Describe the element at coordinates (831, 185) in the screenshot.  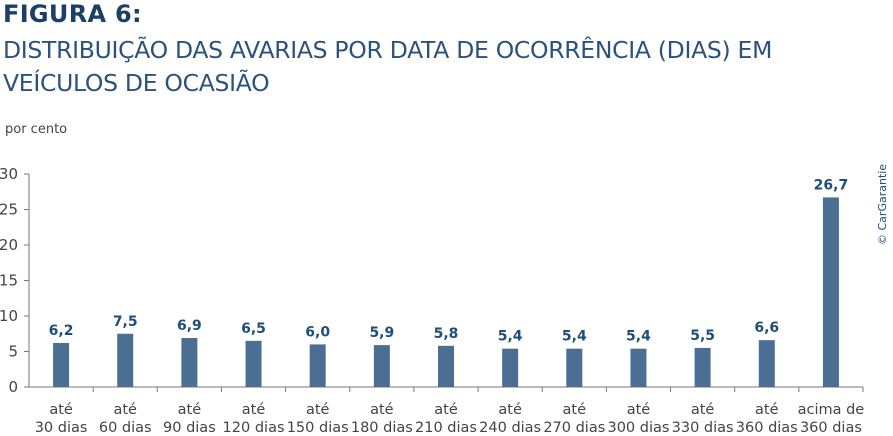
I see `data-label: 26,7` at that location.